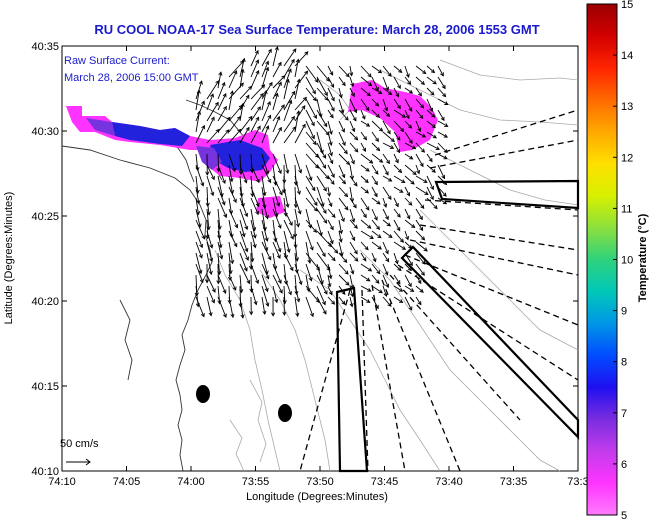 This screenshot has width=651, height=519. I want to click on colorbar-tick-label: 5, so click(624, 514).